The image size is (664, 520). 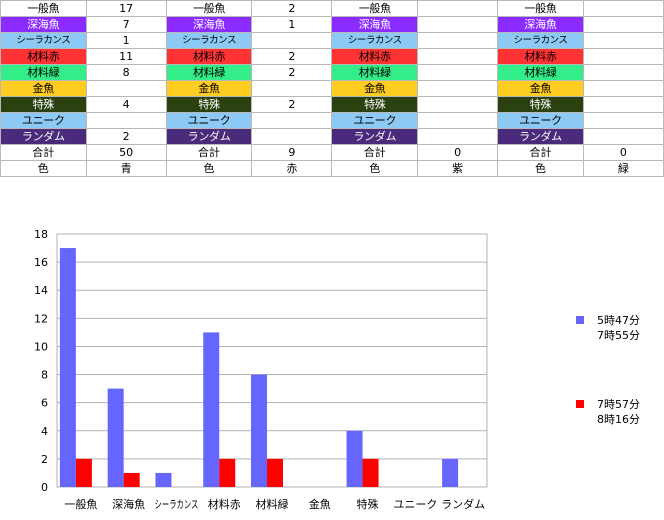 I want to click on y-tick-label: 12, so click(x=41, y=318).